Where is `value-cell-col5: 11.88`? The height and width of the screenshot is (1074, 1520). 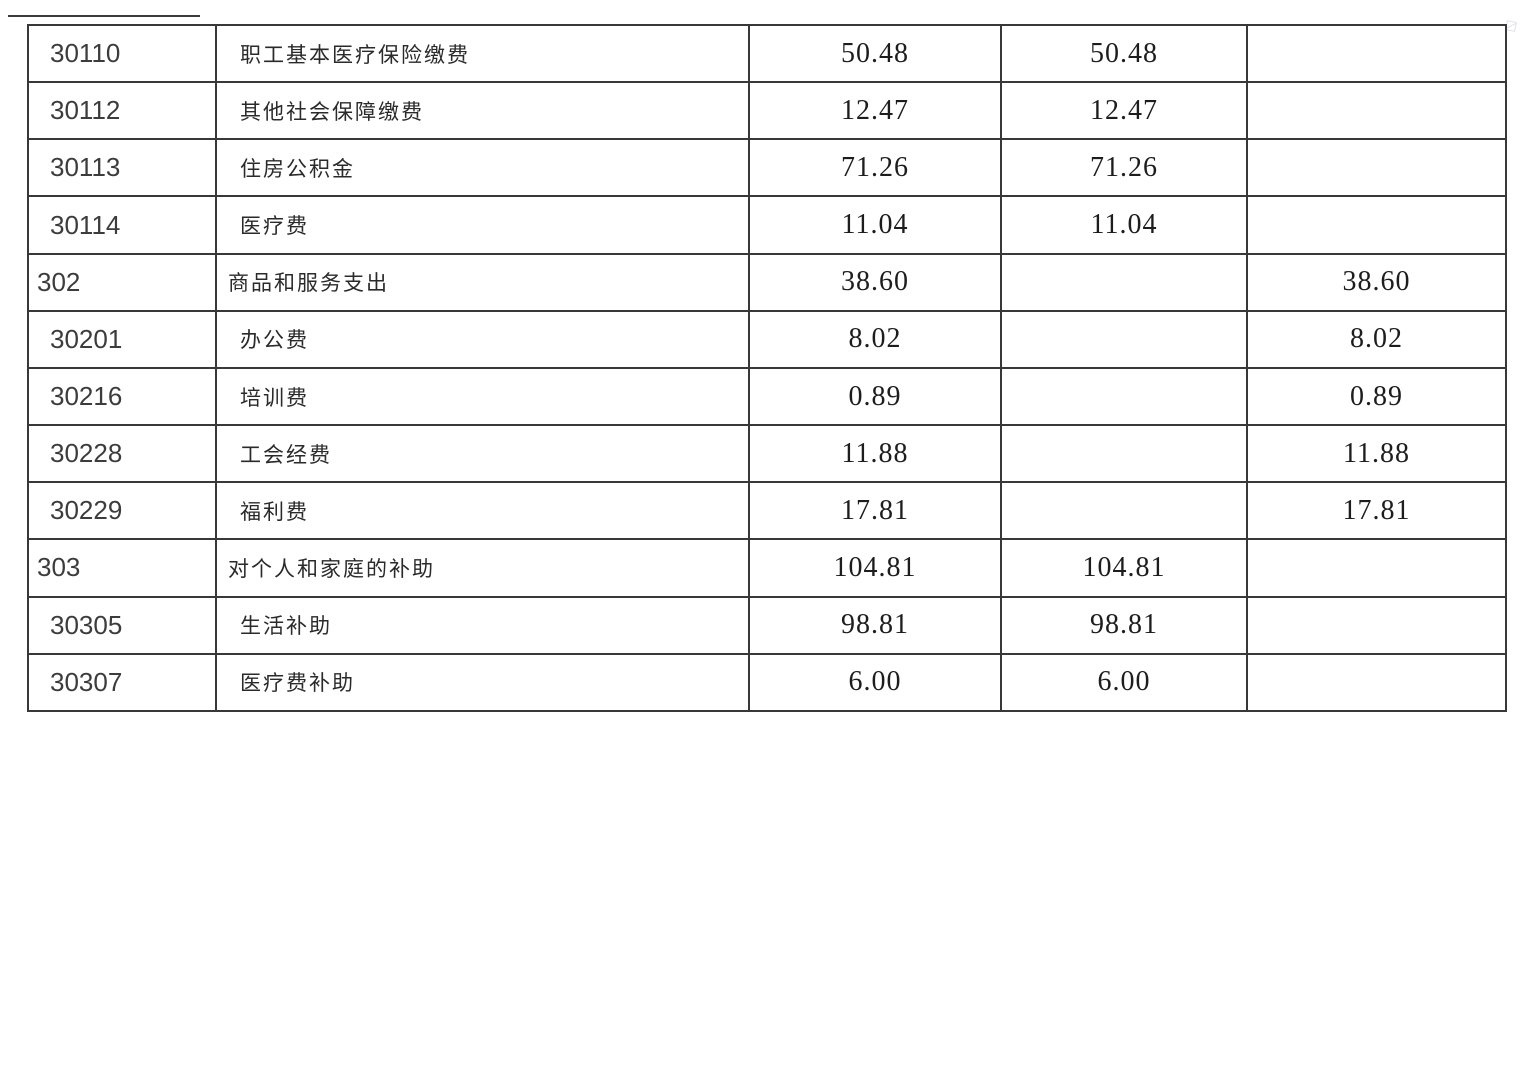
value-cell-col5: 11.88 is located at coordinates (1376, 454).